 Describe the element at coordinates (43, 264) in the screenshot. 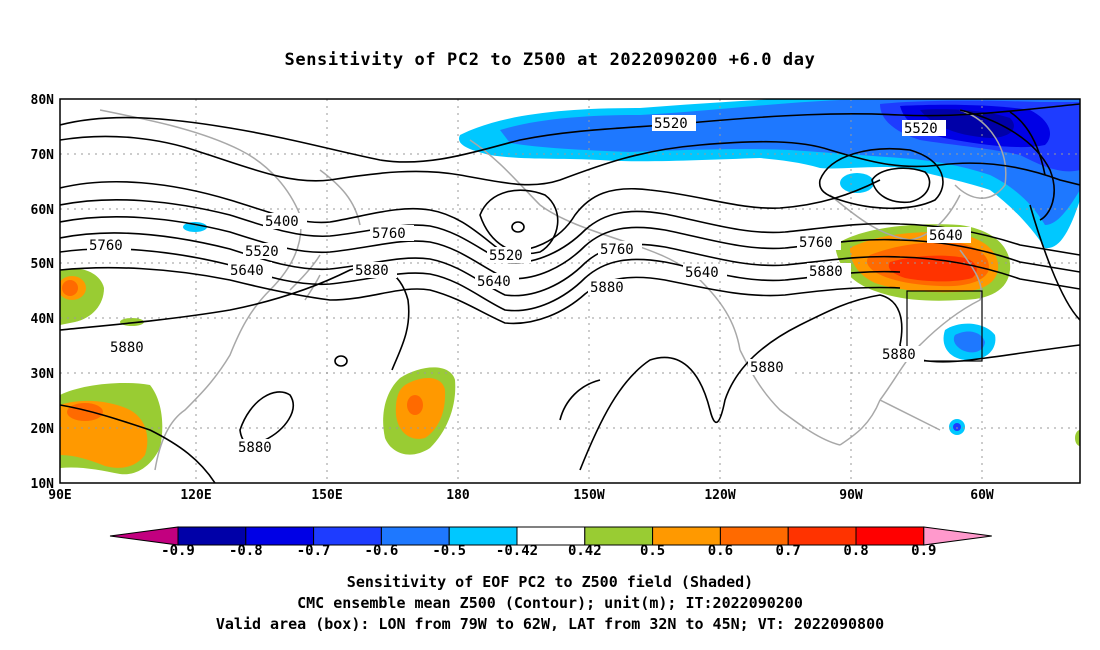

I see `lat-tick-label: 50N` at that location.